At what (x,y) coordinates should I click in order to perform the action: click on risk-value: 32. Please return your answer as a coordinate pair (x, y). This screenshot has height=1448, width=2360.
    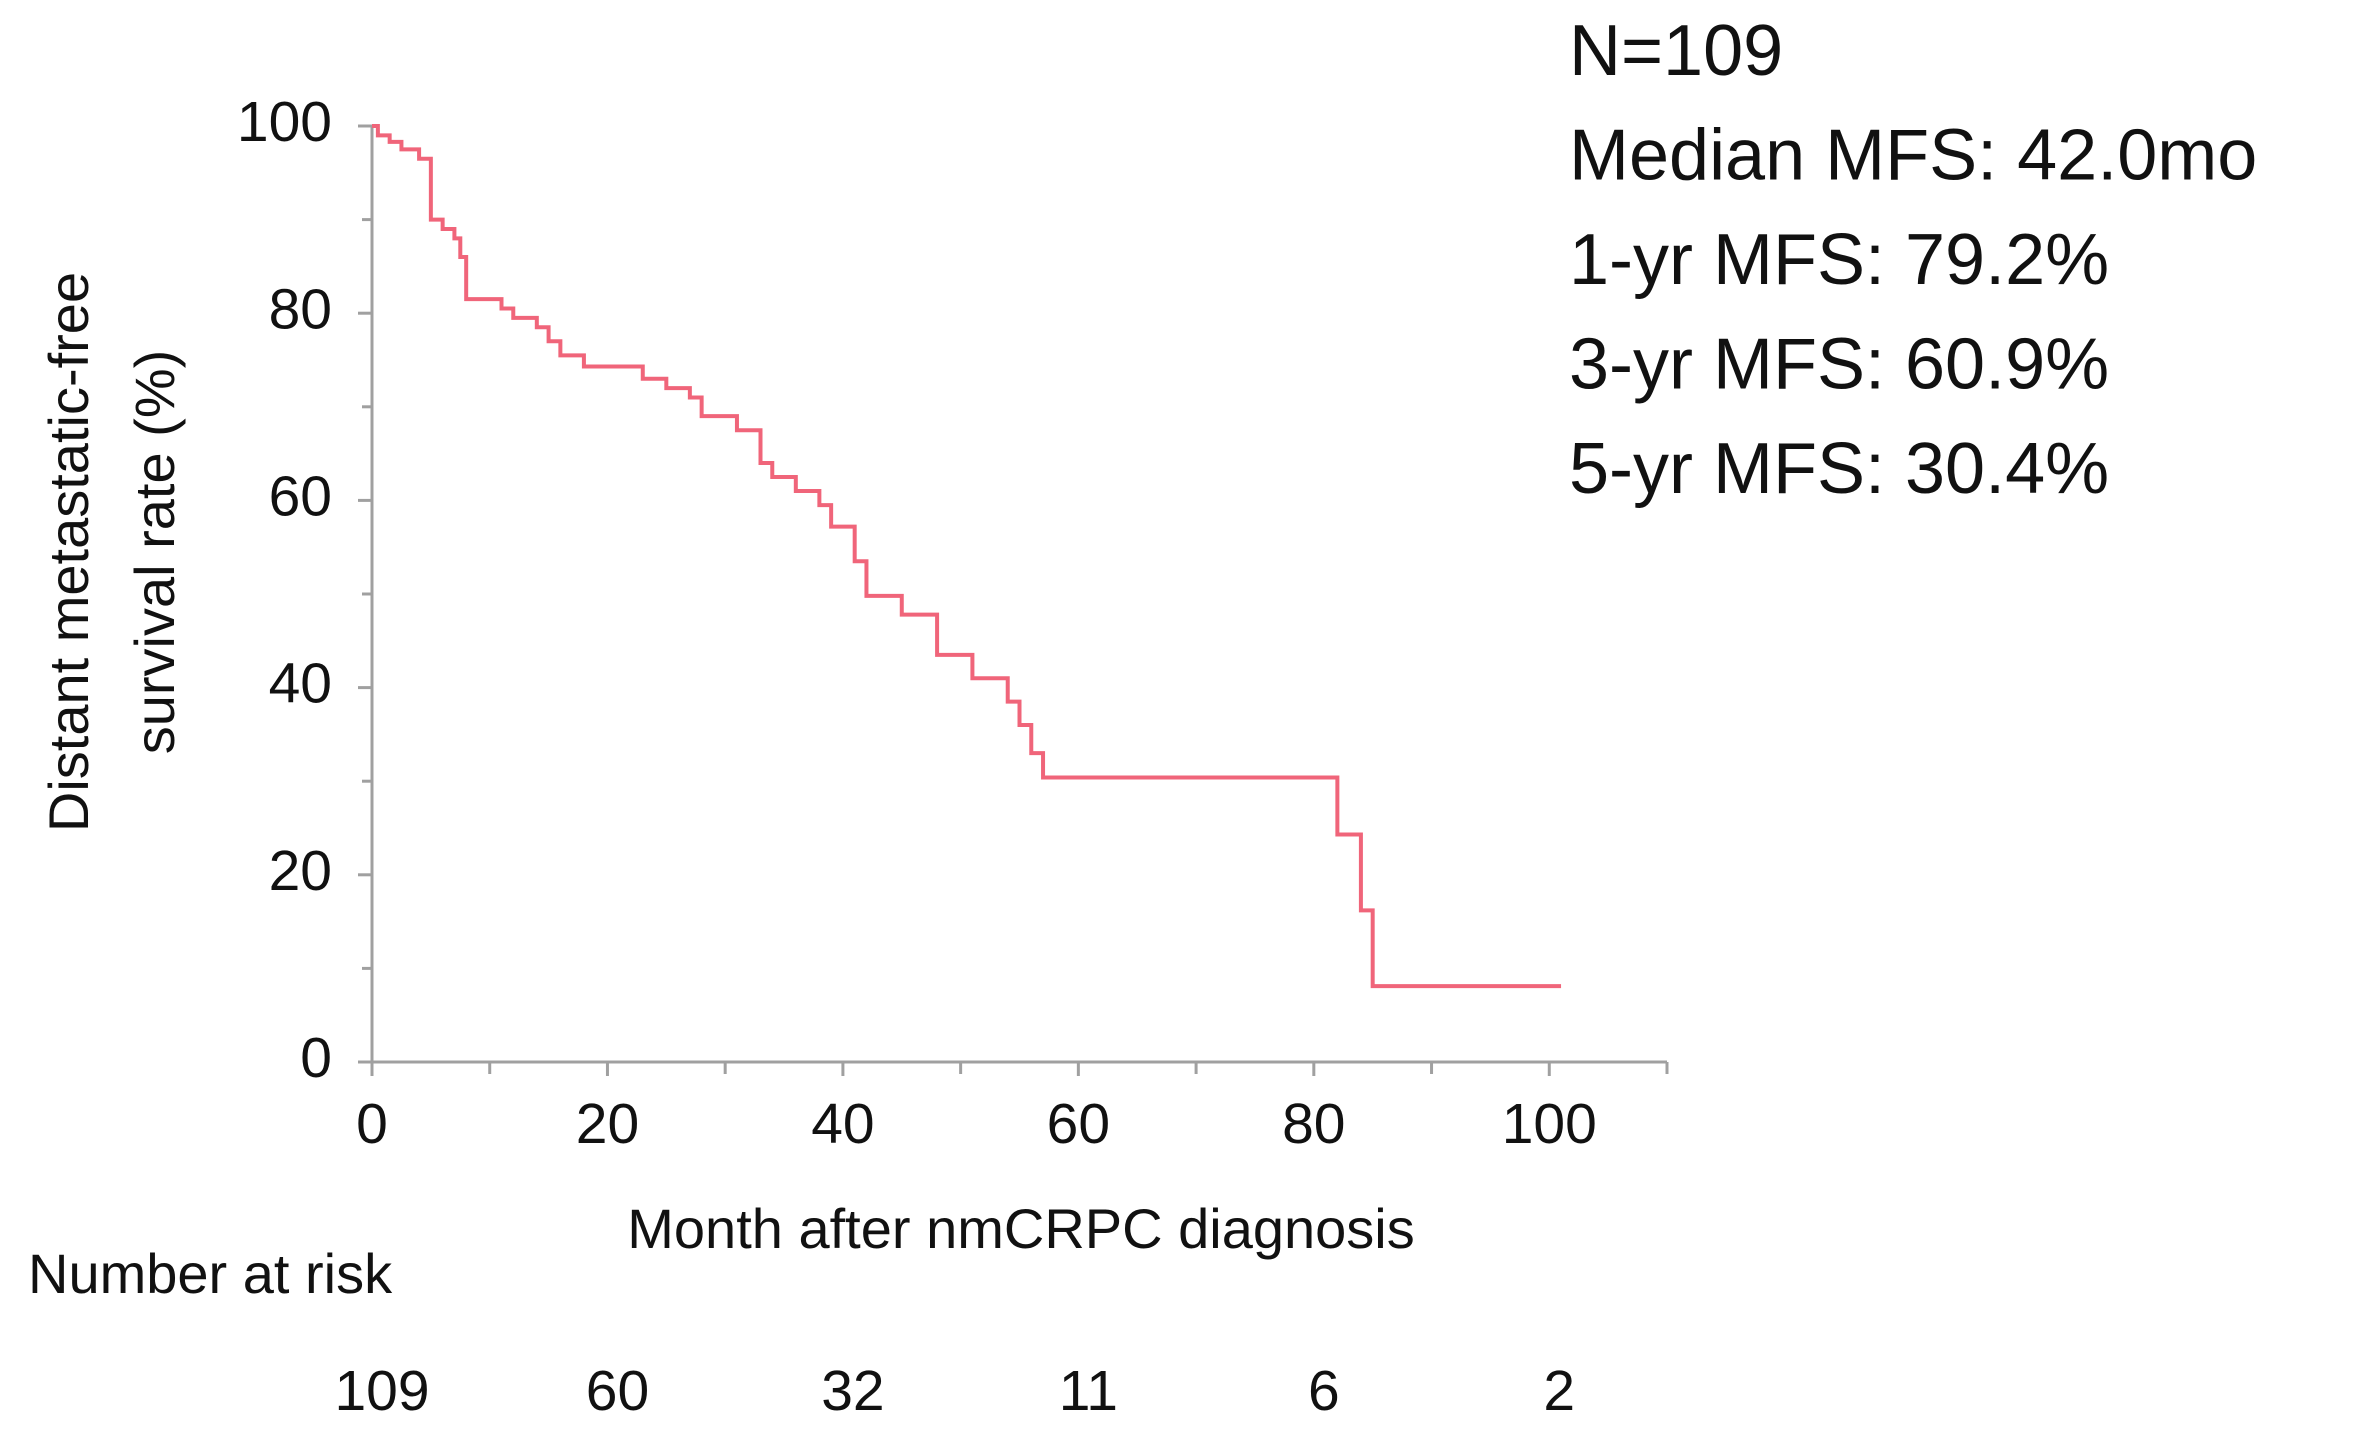
    Looking at the image, I should click on (852, 1391).